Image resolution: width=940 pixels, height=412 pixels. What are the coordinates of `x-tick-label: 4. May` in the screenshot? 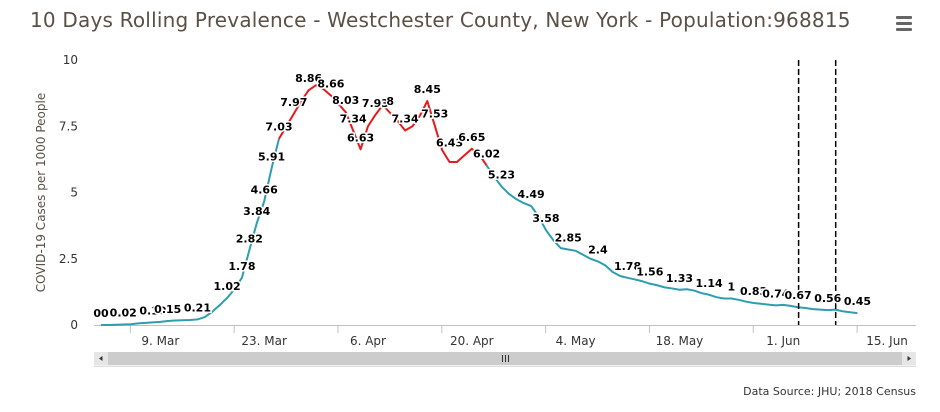 It's located at (576, 341).